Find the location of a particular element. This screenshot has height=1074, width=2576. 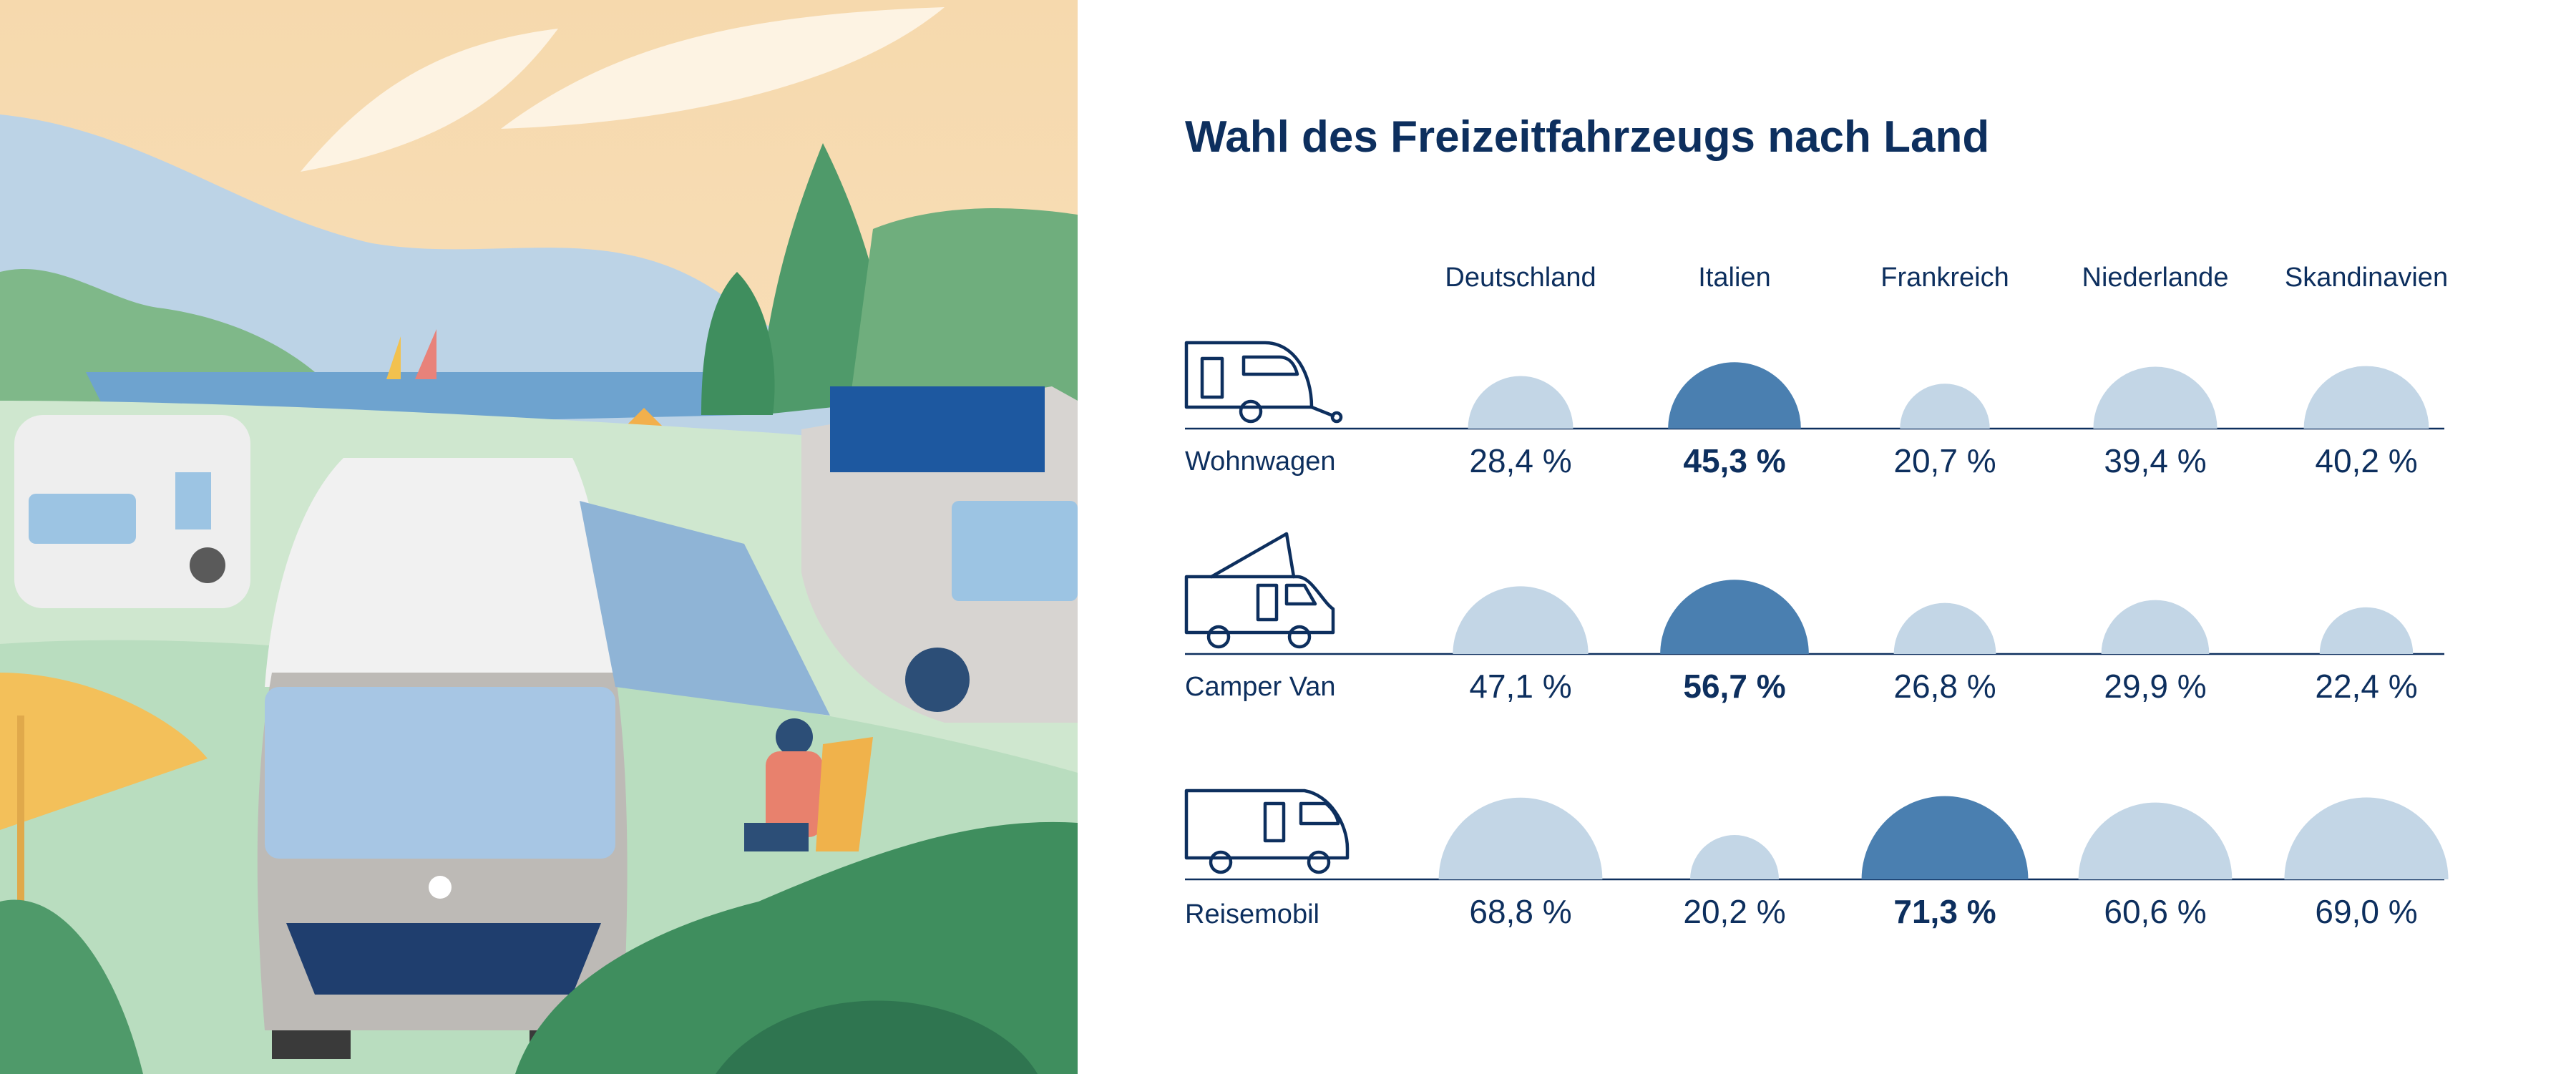

country-header-2: Frankreich is located at coordinates (1944, 278).